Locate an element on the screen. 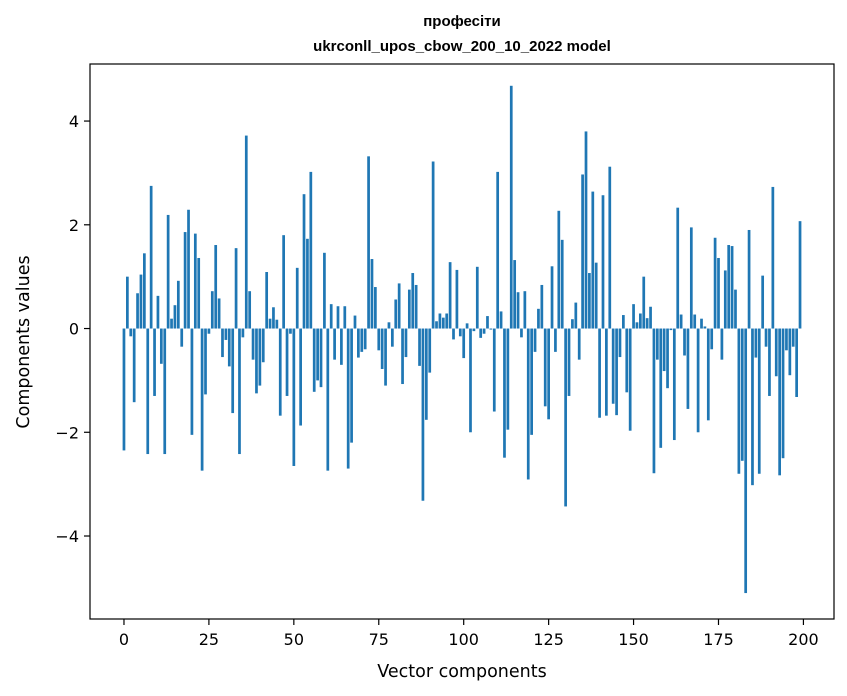  chart-title-line-2: ukrconll_upos_cbow_200_10_2022 model is located at coordinates (462, 46).